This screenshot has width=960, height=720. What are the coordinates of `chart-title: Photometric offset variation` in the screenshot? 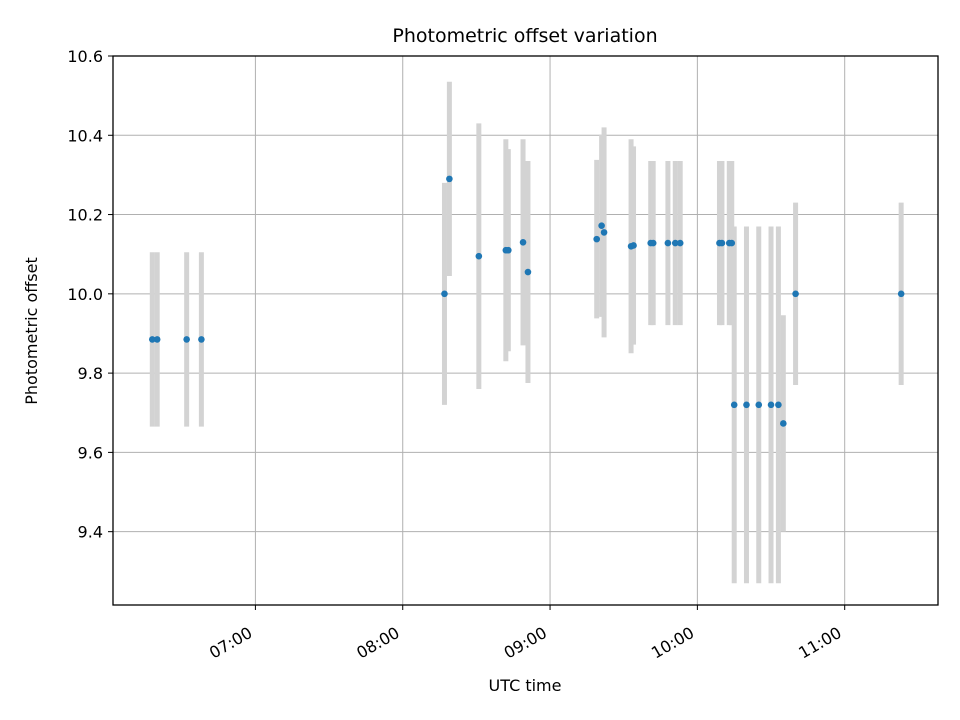 It's located at (524, 36).